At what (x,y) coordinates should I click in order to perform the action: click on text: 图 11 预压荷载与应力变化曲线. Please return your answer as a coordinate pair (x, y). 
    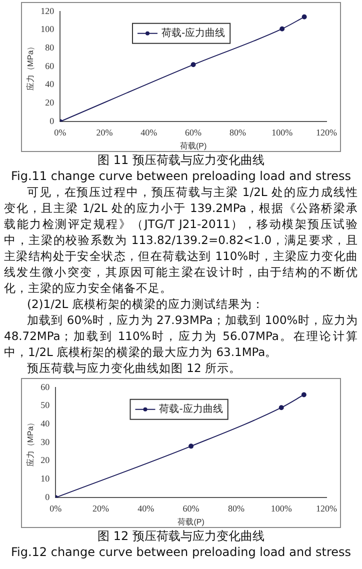
    Looking at the image, I should click on (181, 160).